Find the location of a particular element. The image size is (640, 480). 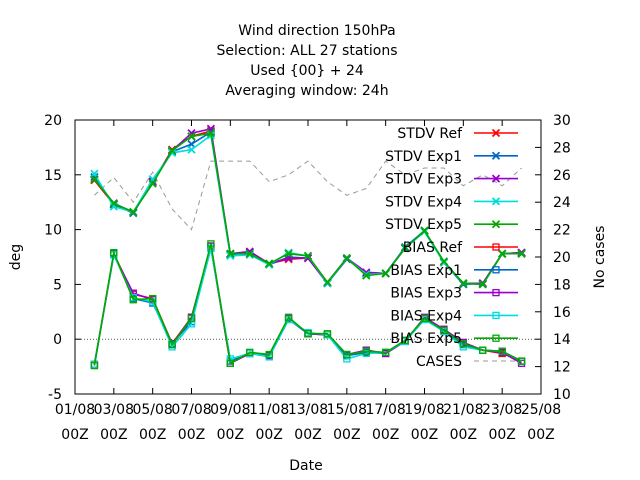

y2-tick-label: 16 is located at coordinates (562, 313).